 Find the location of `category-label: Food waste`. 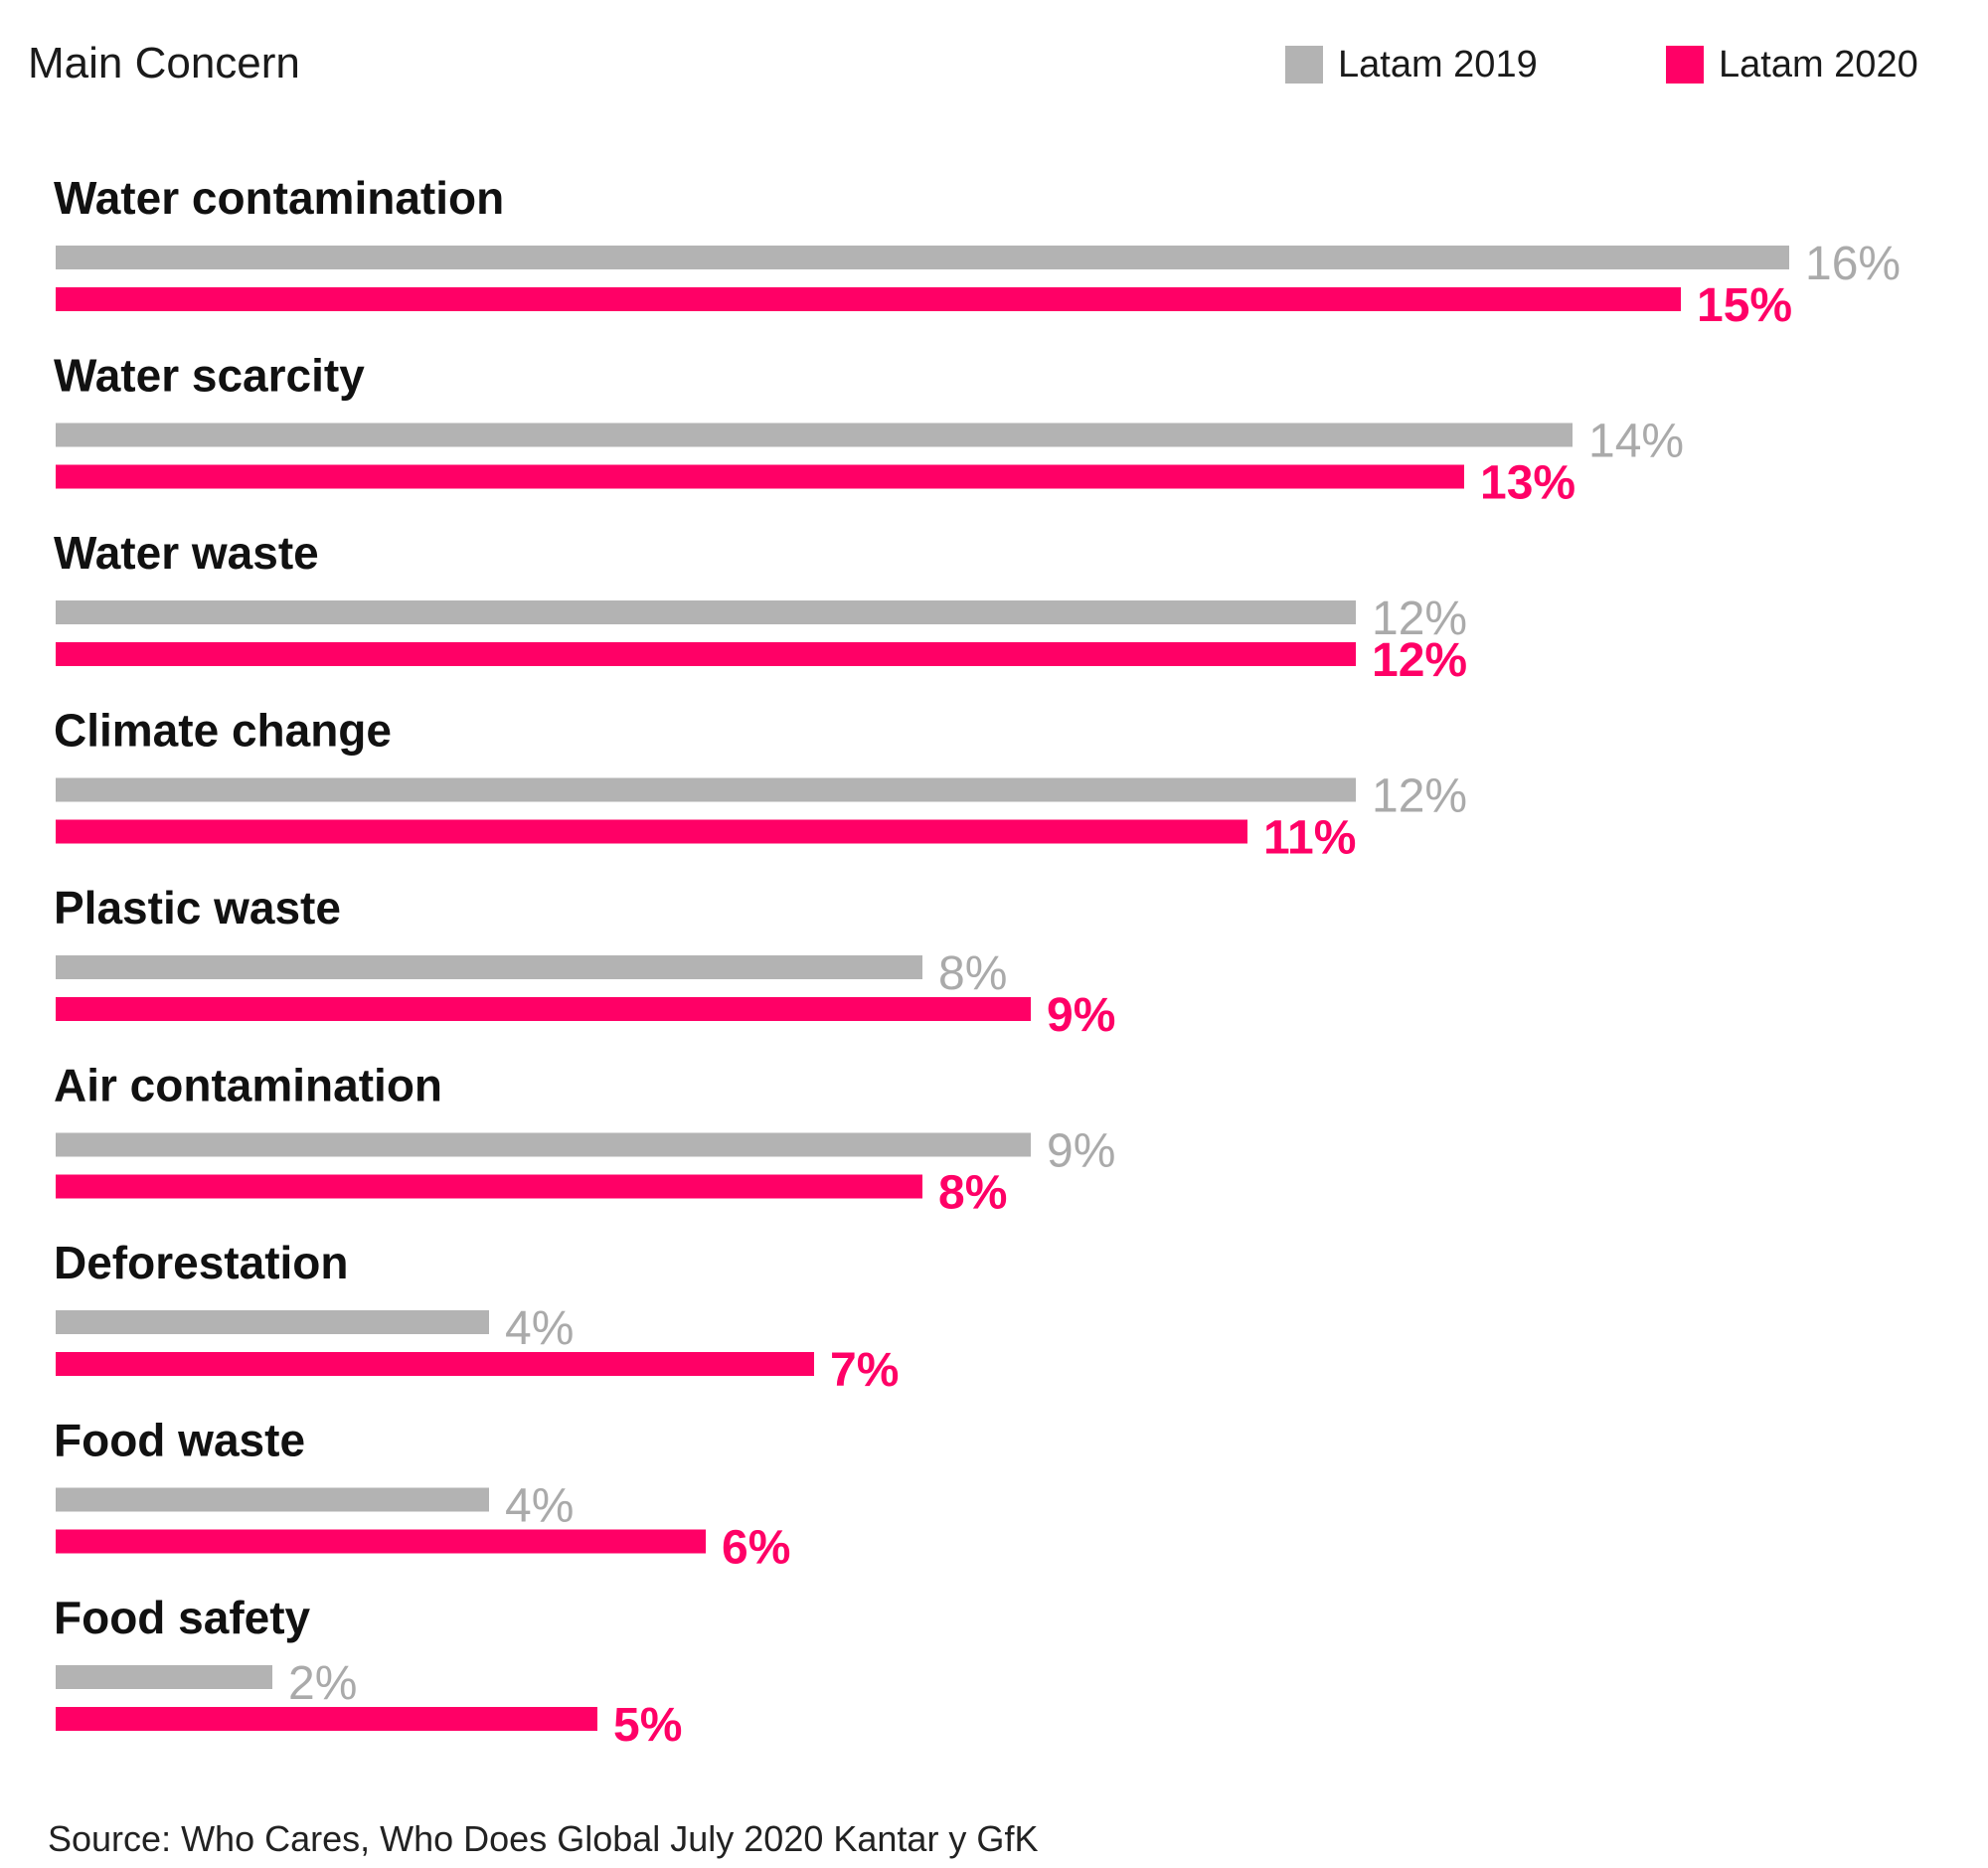

category-label: Food waste is located at coordinates (179, 1440).